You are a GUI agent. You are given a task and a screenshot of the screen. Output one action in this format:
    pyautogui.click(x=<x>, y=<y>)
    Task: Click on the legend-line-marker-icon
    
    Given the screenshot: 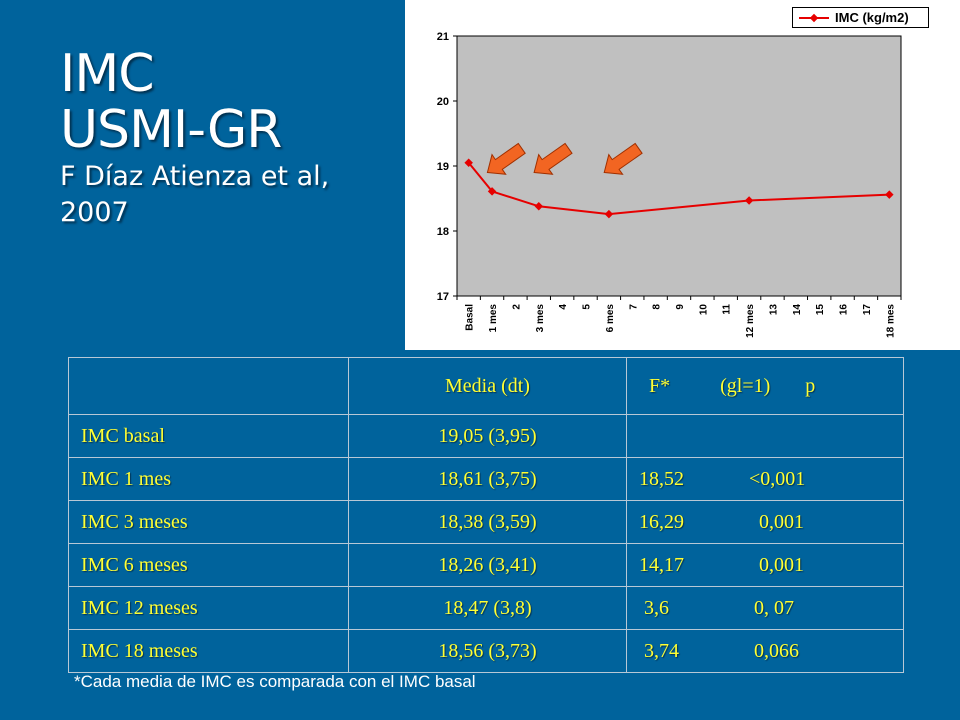 What is the action you would take?
    pyautogui.click(x=814, y=18)
    